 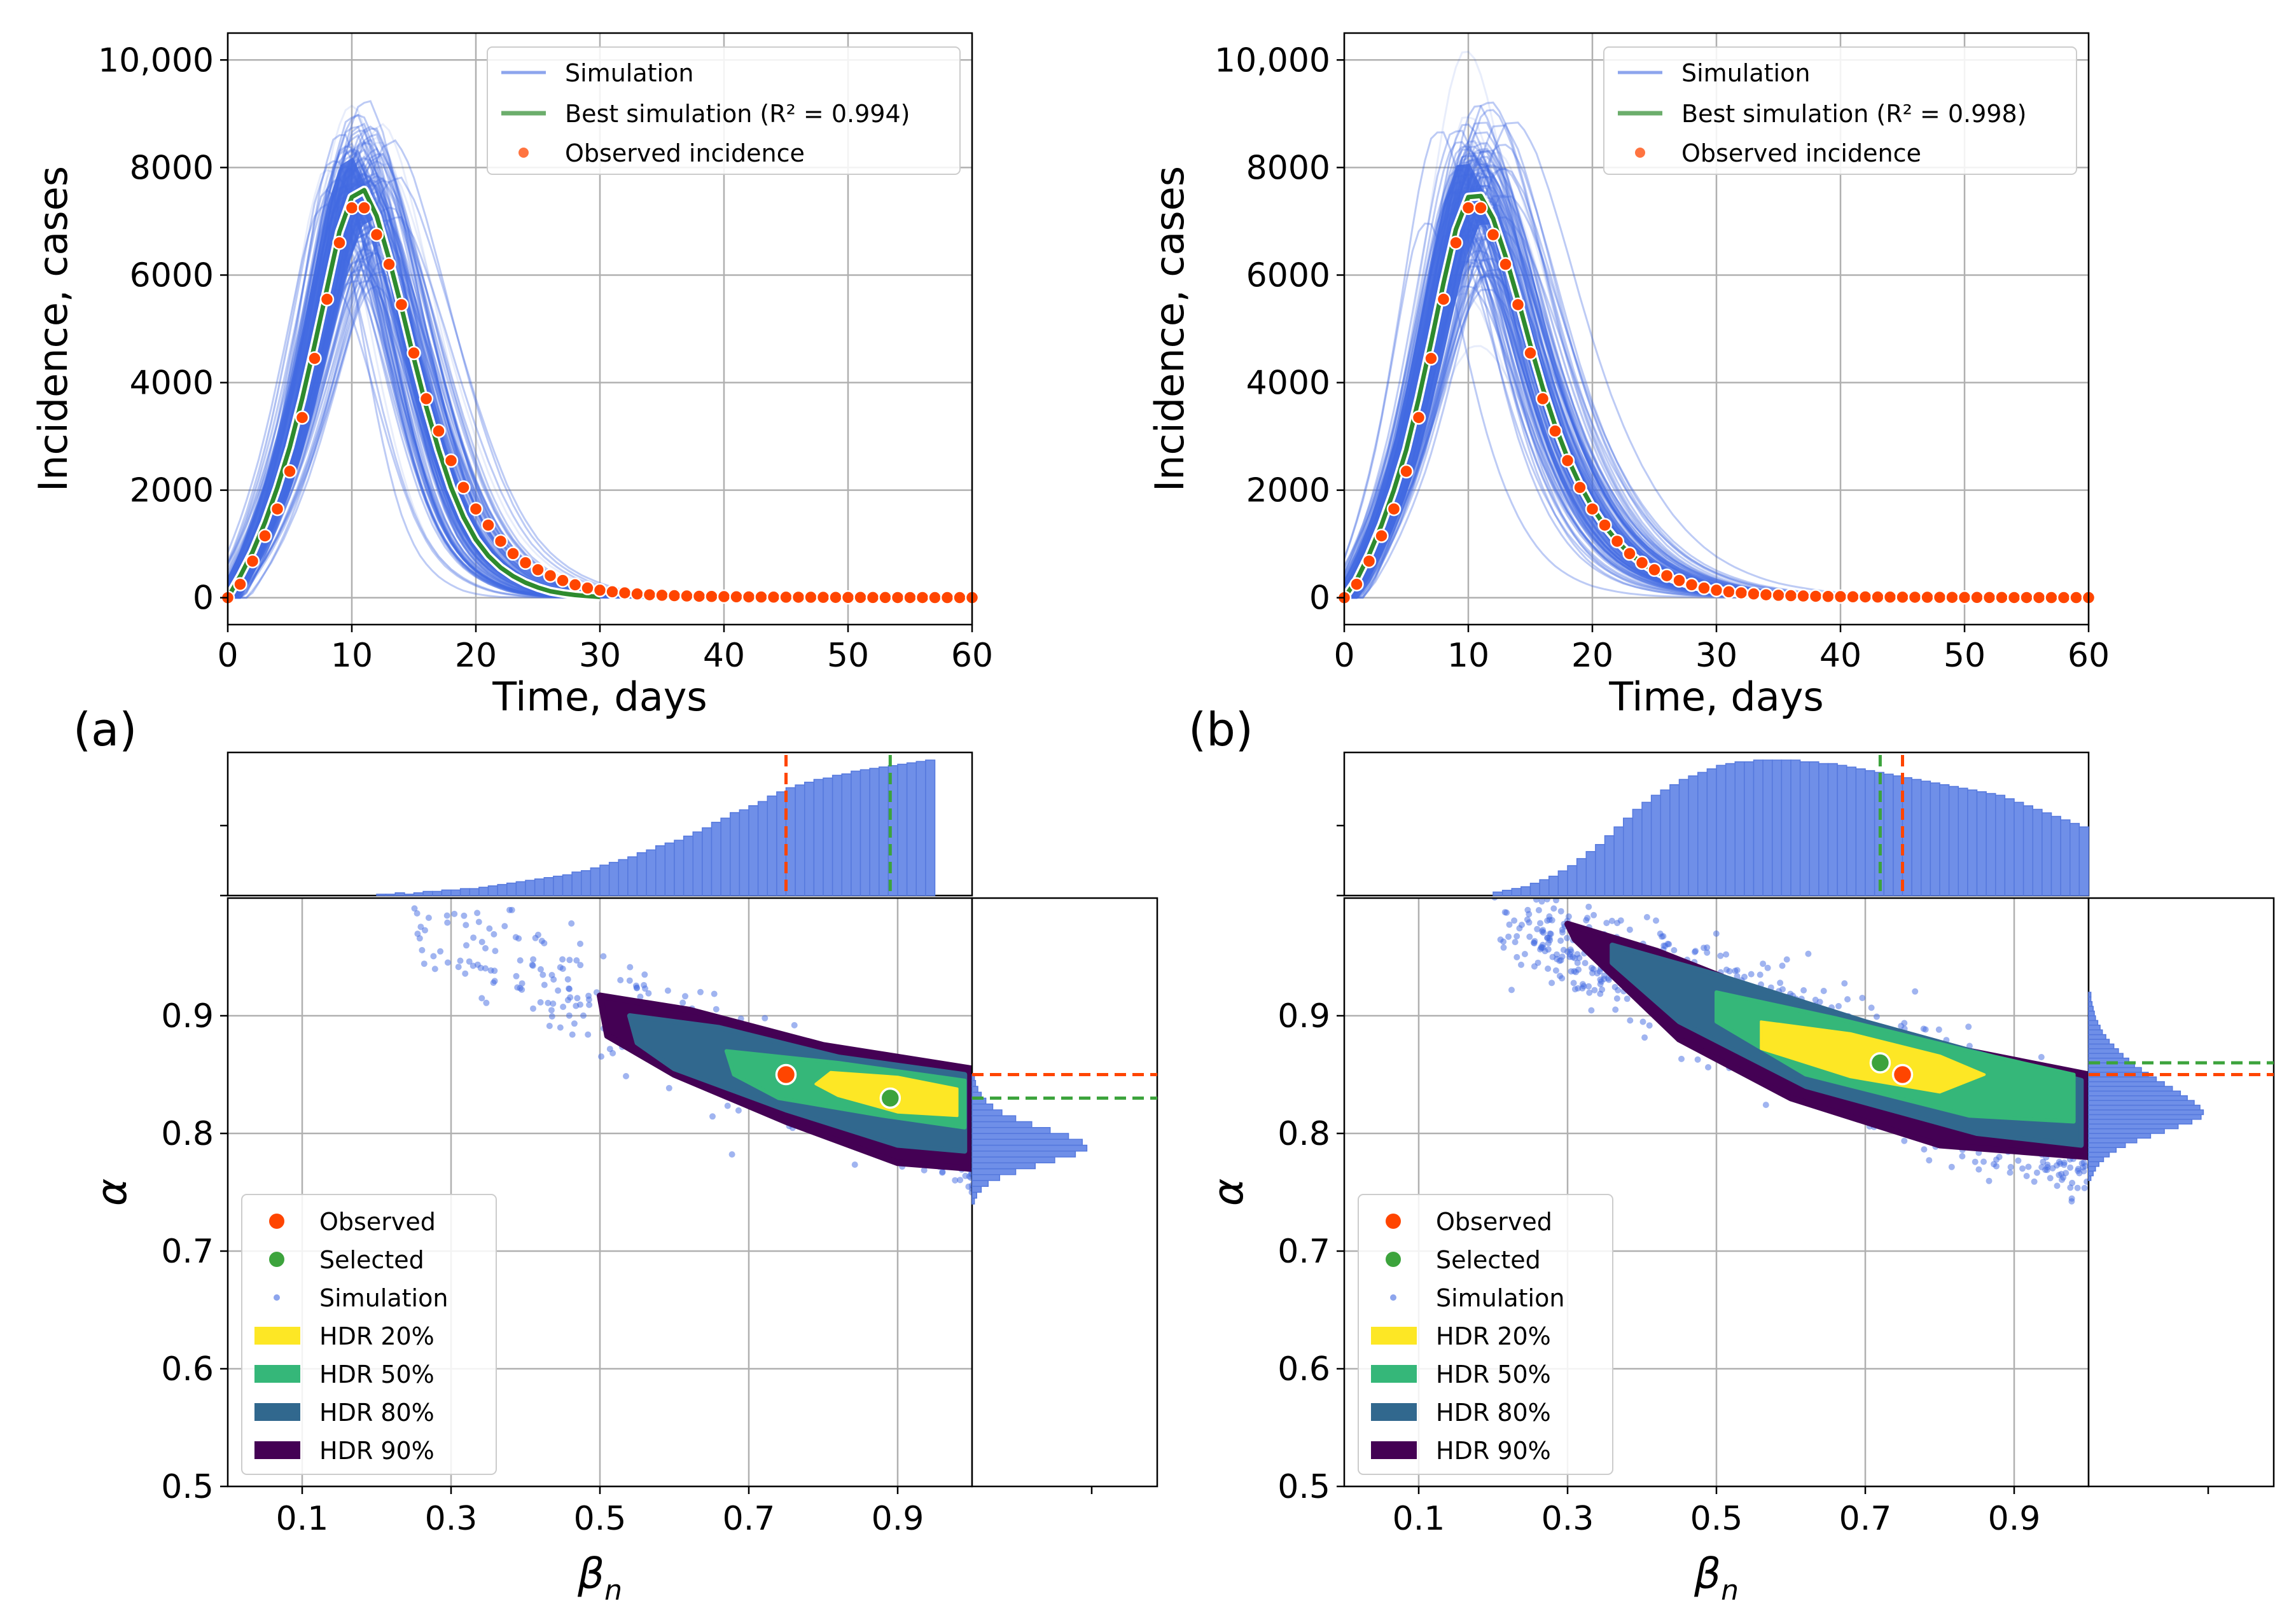 I want to click on legend-label: HDR 20%, so click(x=1493, y=1336).